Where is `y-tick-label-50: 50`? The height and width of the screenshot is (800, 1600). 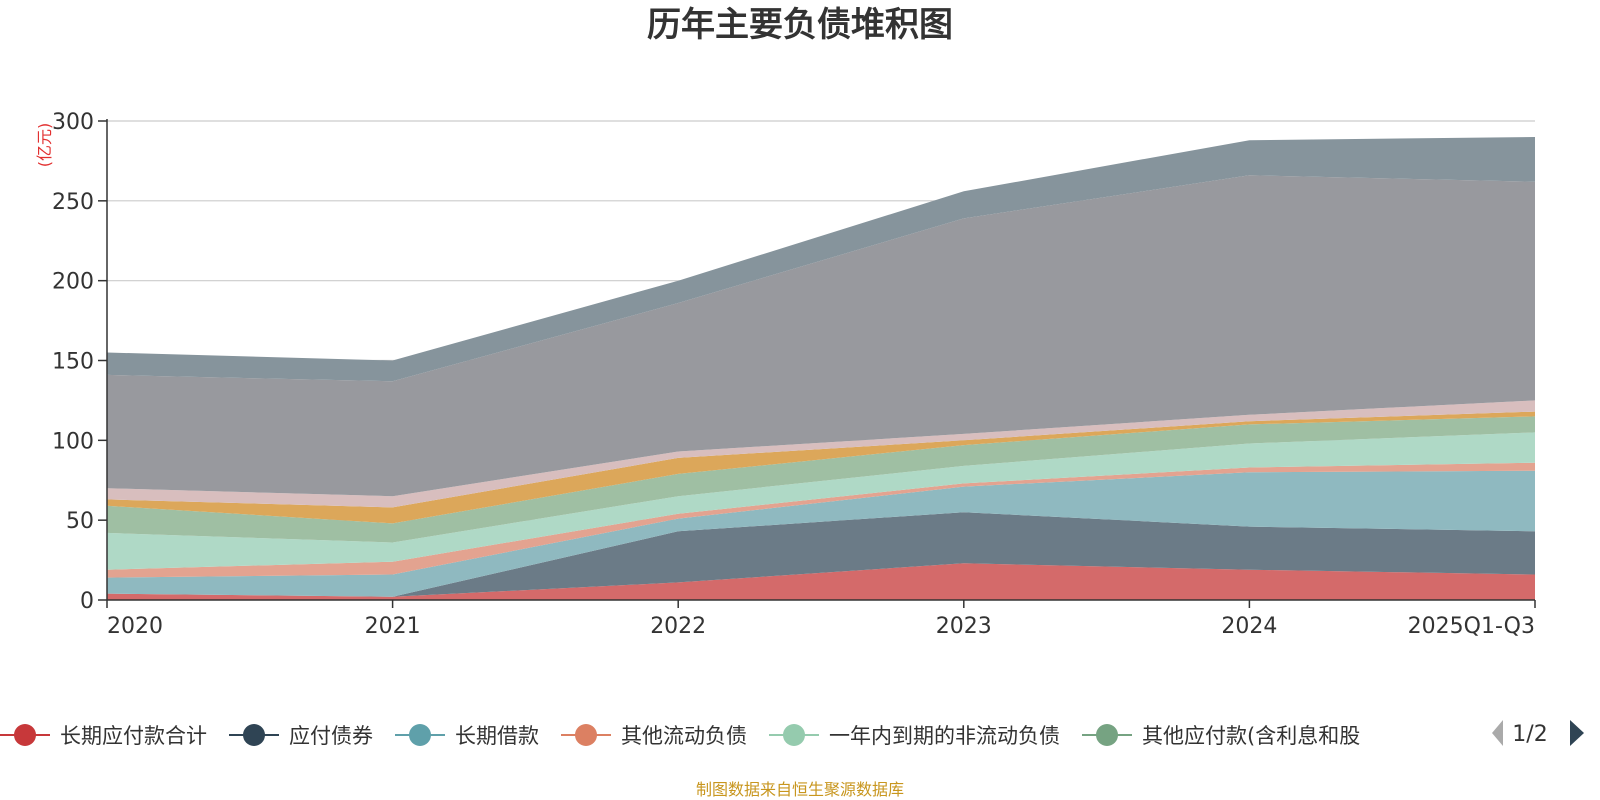 y-tick-label-50: 50 is located at coordinates (80, 521).